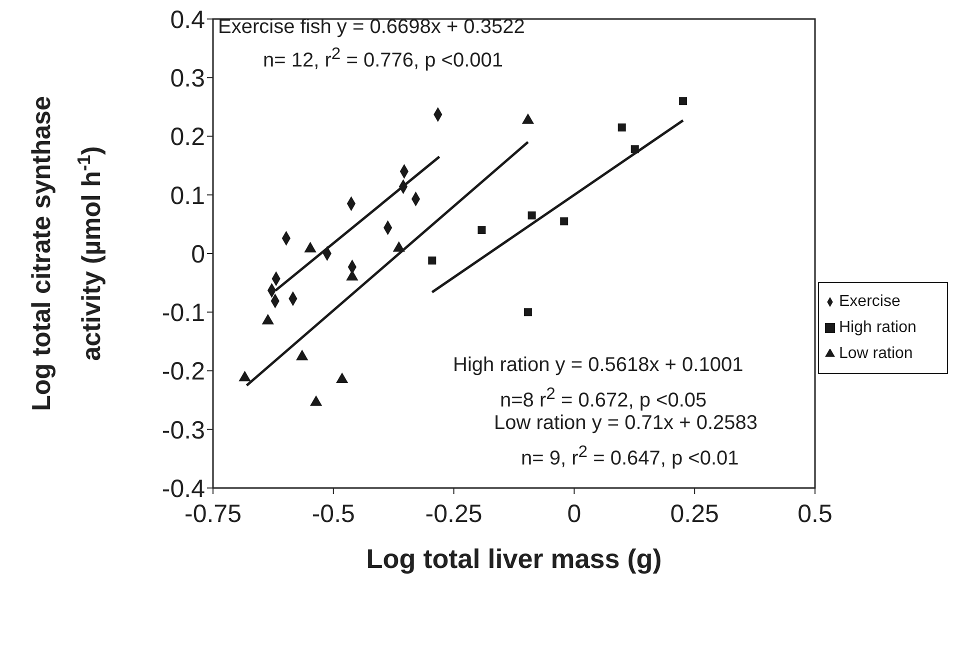  Describe the element at coordinates (694, 514) in the screenshot. I see `x-tick-label: 0.25` at that location.